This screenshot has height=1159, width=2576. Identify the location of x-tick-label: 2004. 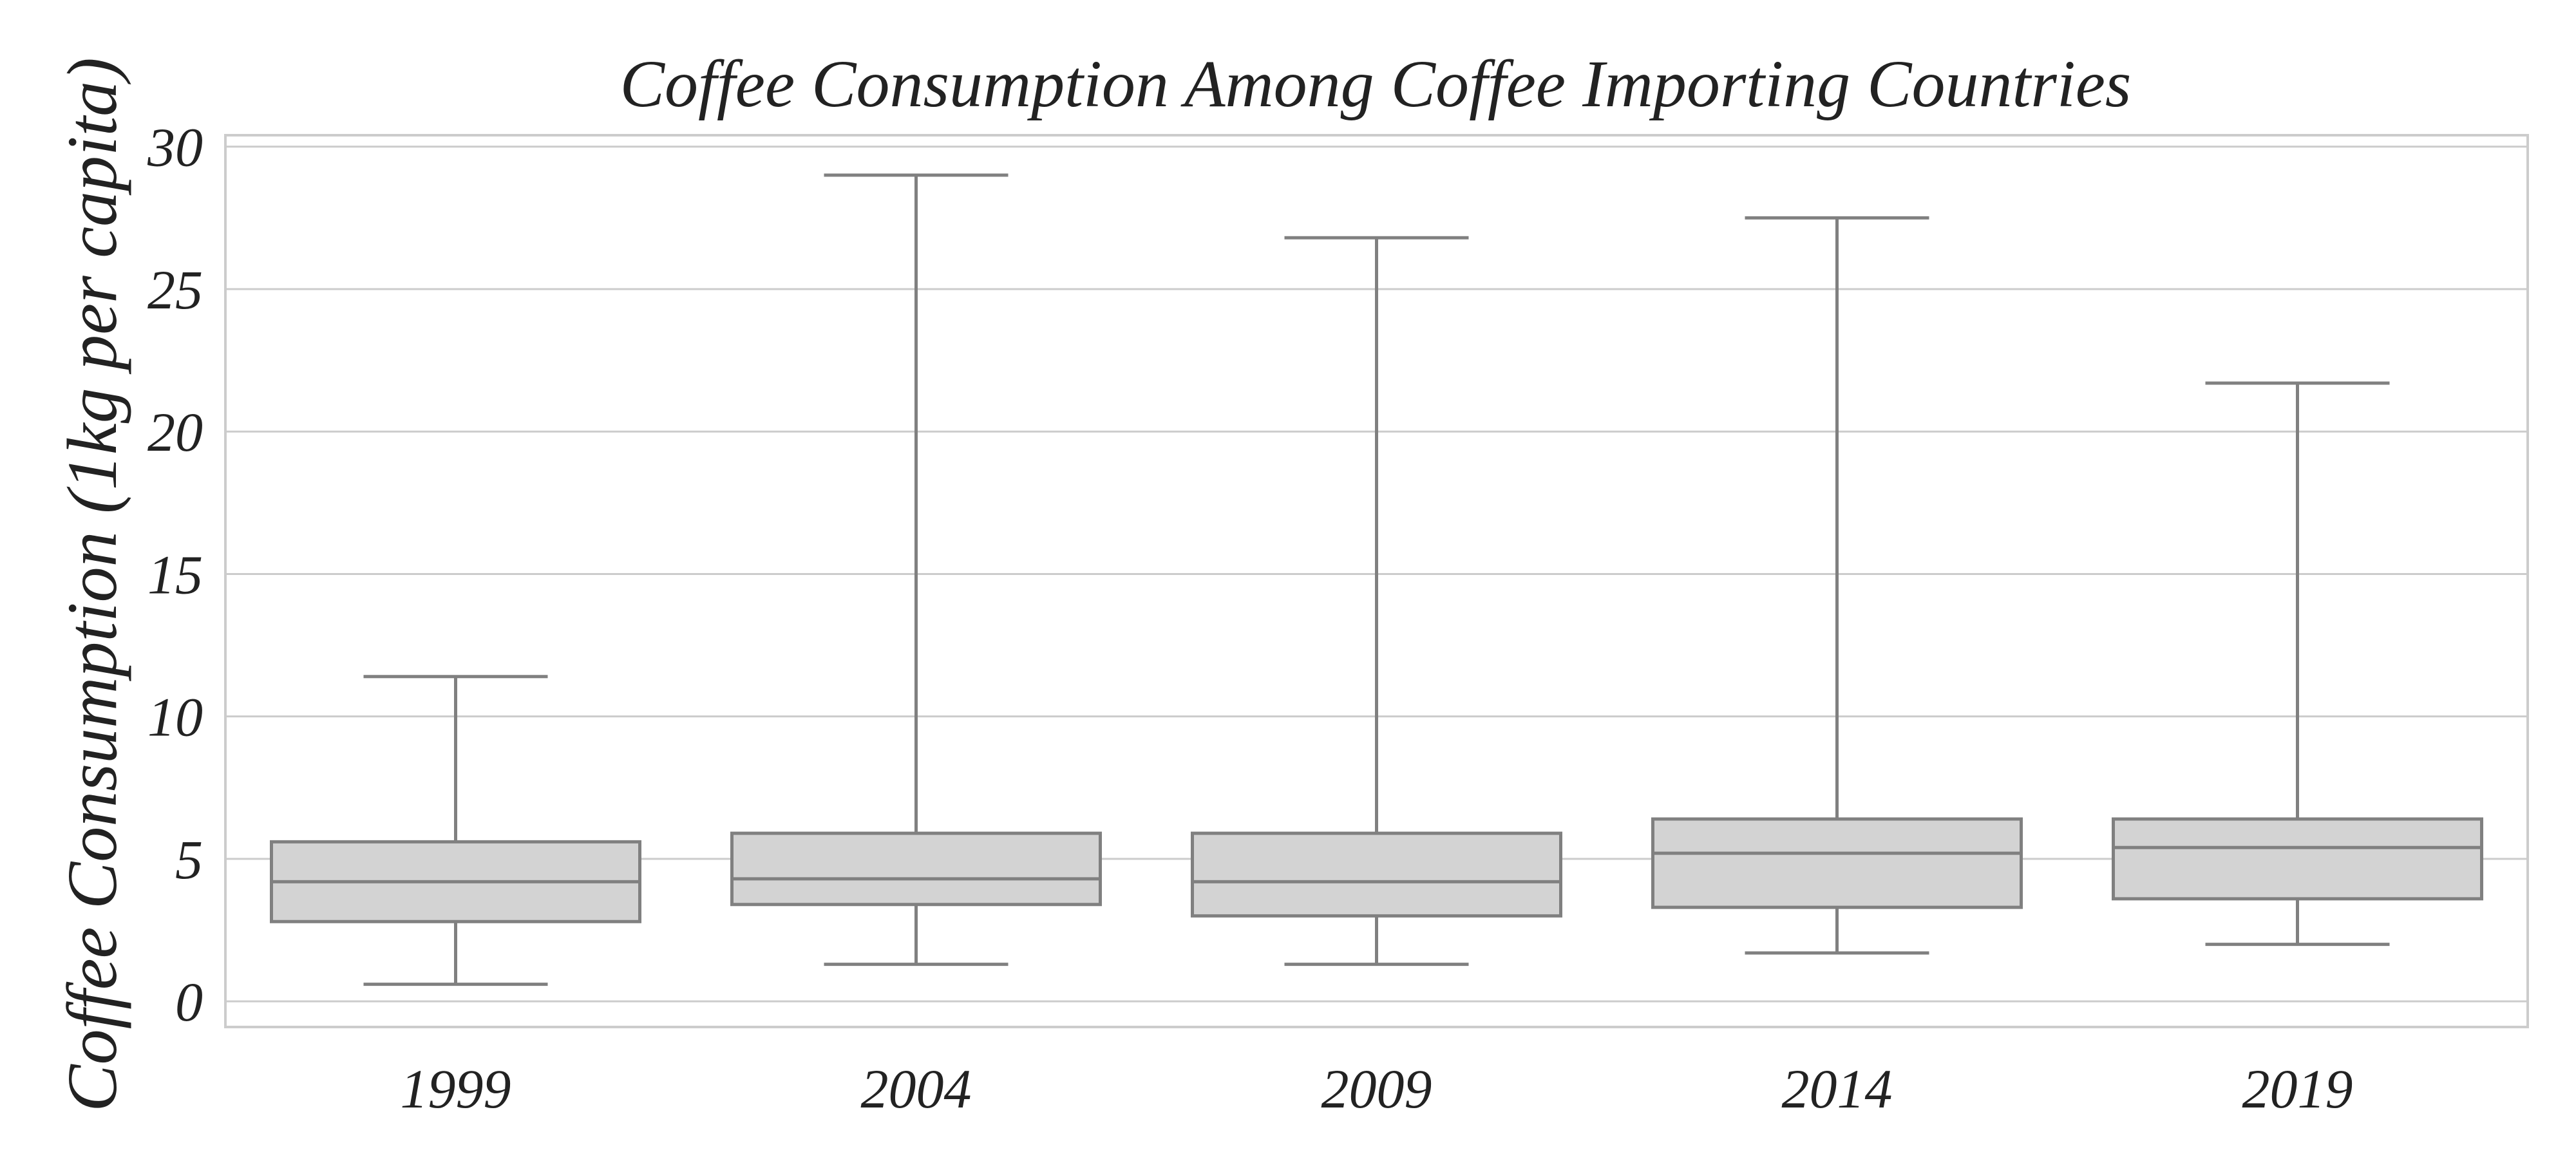
(916, 1089).